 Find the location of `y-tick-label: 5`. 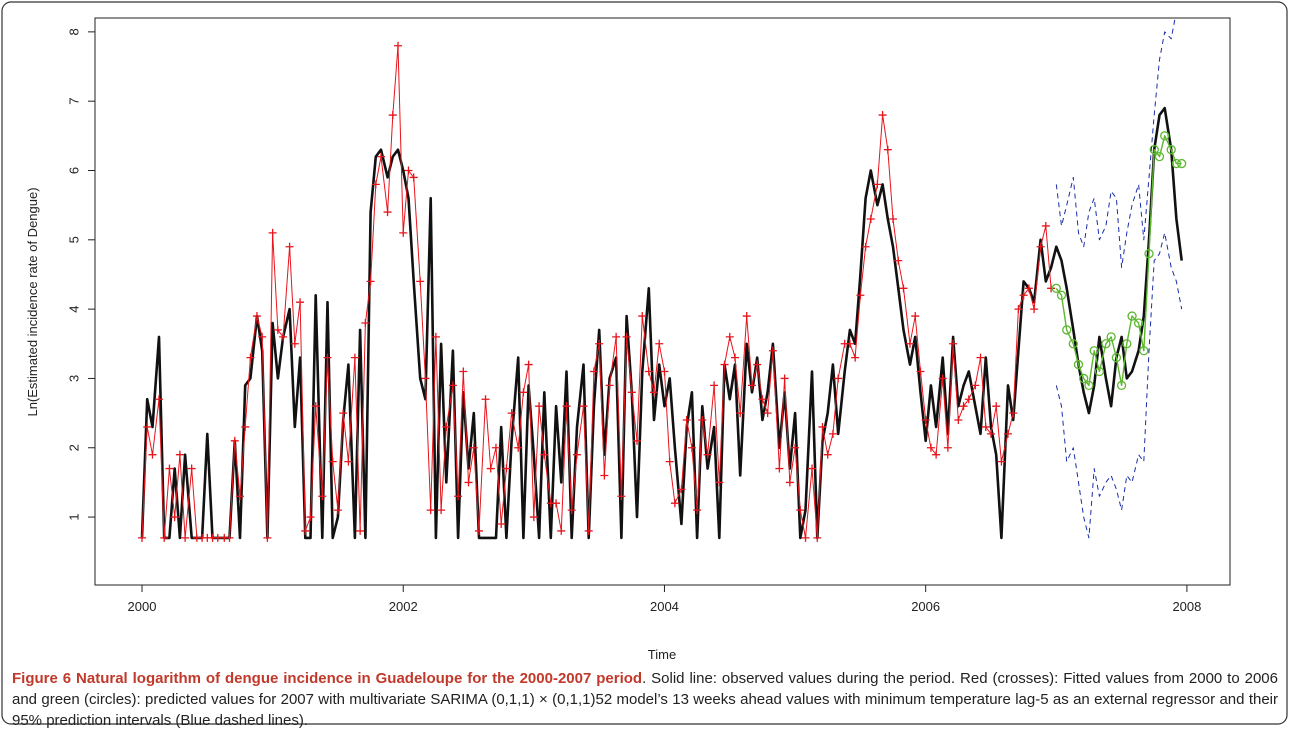

y-tick-label: 5 is located at coordinates (73, 239).